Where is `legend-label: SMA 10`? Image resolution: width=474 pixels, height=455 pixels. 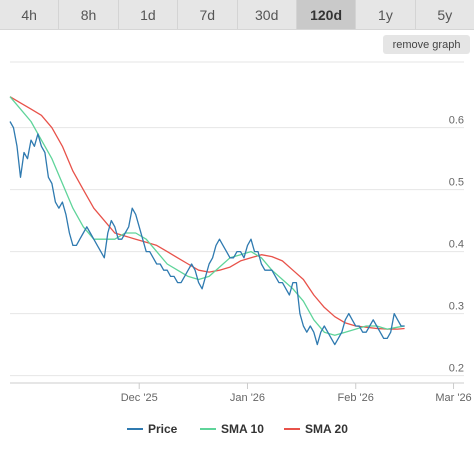 legend-label: SMA 10 is located at coordinates (242, 429).